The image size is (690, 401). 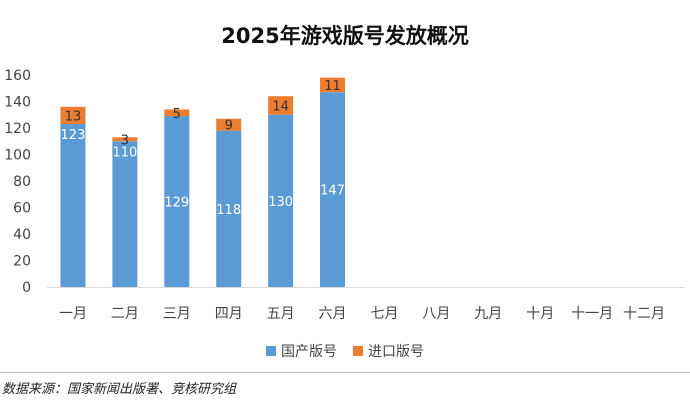 I want to click on x-tick-label: 六月, so click(x=333, y=314).